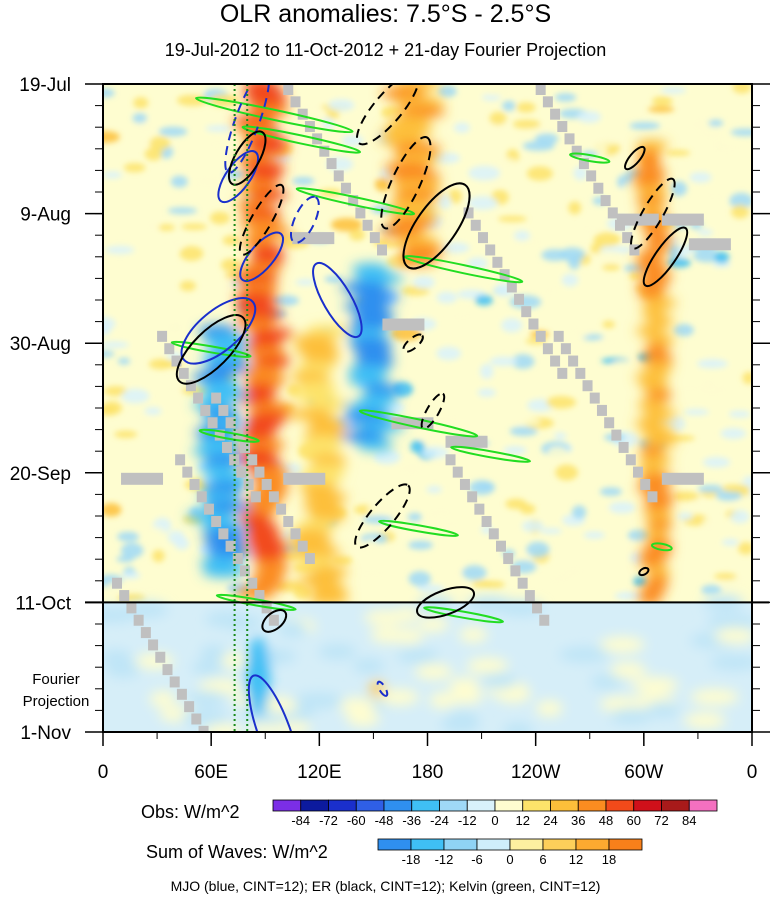 The image size is (771, 899). Describe the element at coordinates (103, 772) in the screenshot. I see `x-tick-label: 0` at that location.